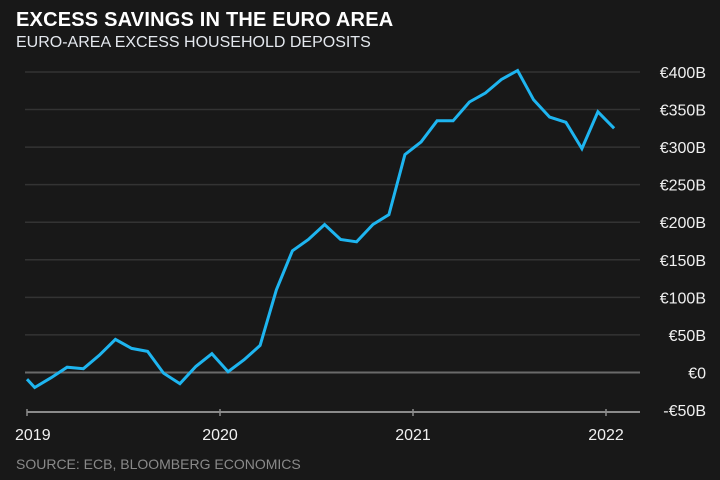 Image resolution: width=720 pixels, height=480 pixels. What do you see at coordinates (158, 464) in the screenshot?
I see `source-note: SOURCE: ECB, BLOOMBERG ECONOMICS` at bounding box center [158, 464].